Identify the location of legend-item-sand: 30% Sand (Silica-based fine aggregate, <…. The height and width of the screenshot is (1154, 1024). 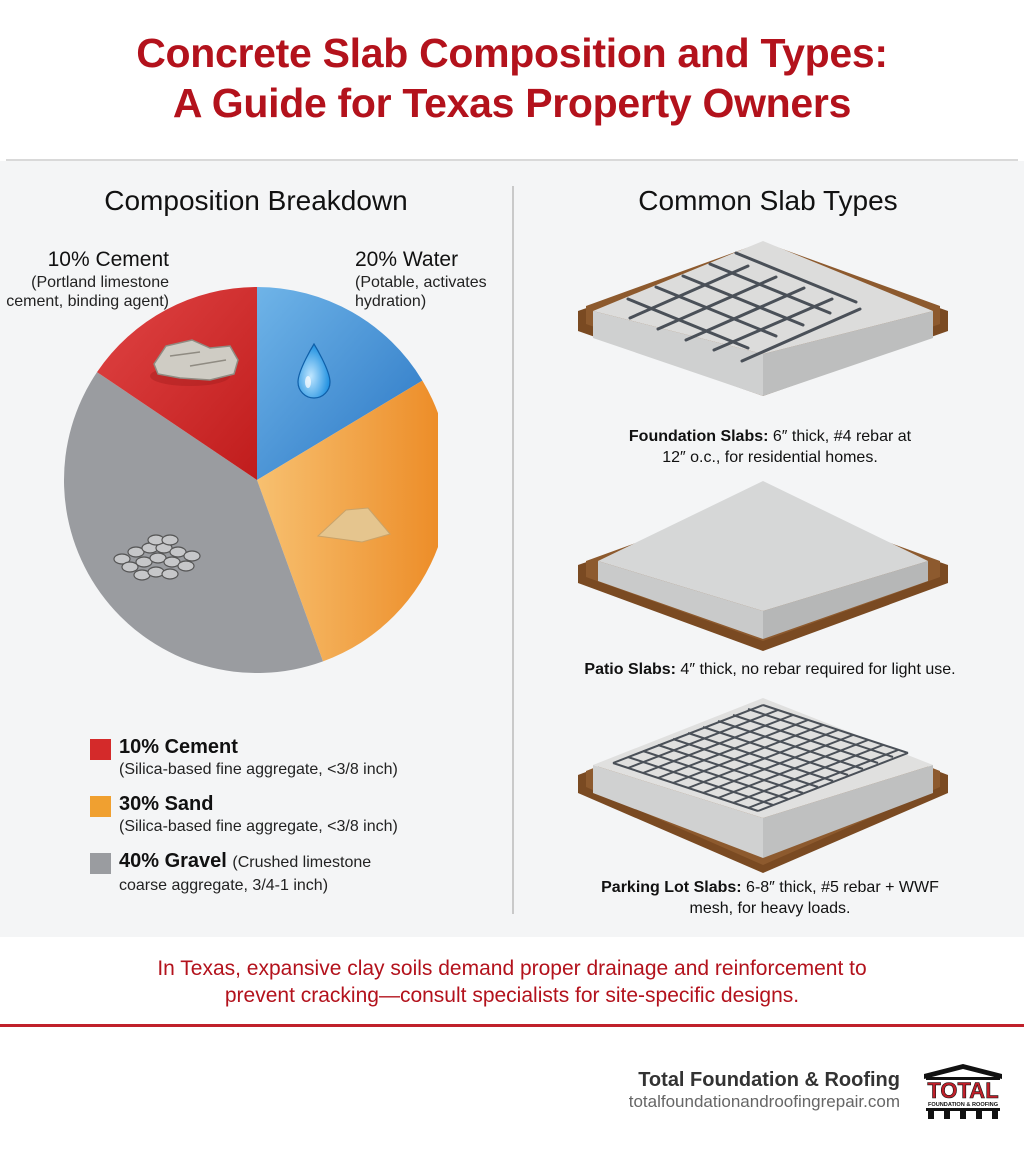
(290, 814).